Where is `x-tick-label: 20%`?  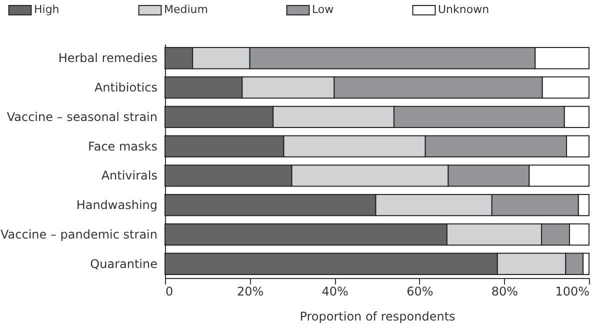
x-tick-label: 20% is located at coordinates (250, 291).